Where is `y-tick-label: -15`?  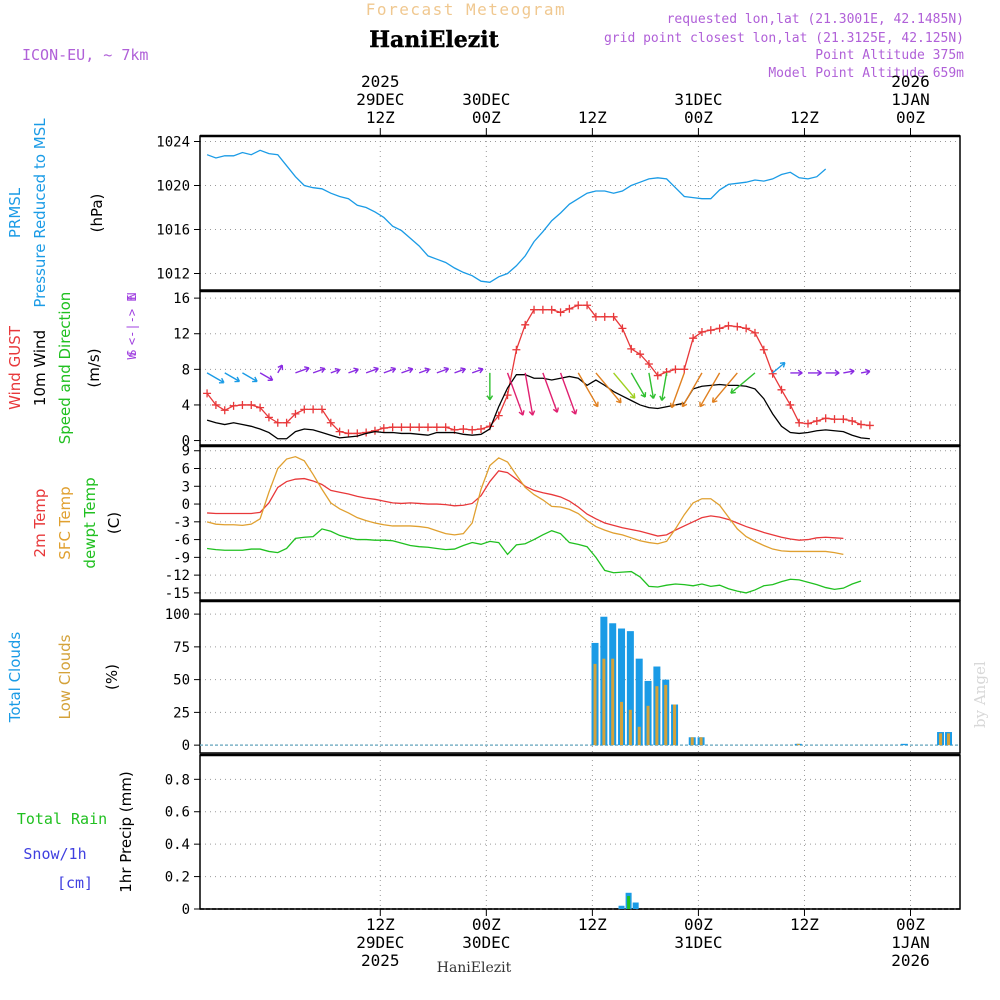 y-tick-label: -15 is located at coordinates (177, 594).